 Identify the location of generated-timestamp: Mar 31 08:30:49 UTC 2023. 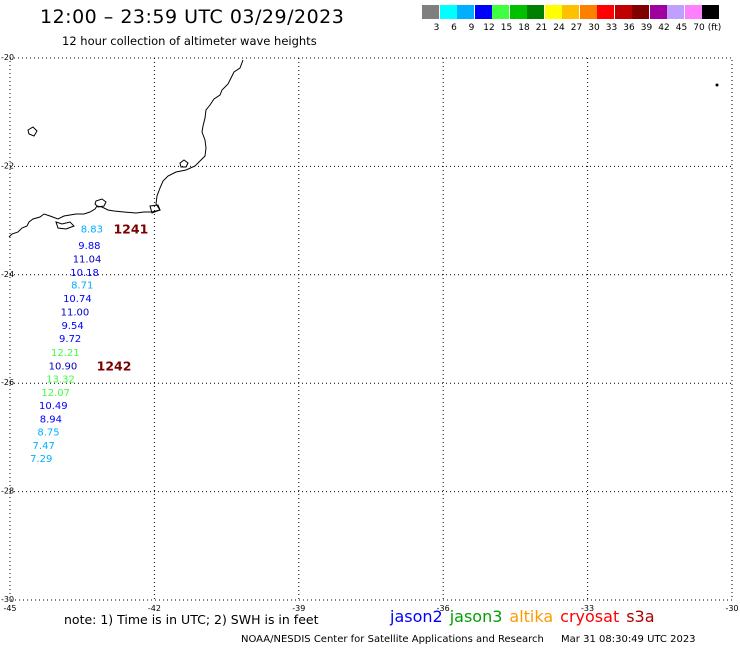
(628, 639).